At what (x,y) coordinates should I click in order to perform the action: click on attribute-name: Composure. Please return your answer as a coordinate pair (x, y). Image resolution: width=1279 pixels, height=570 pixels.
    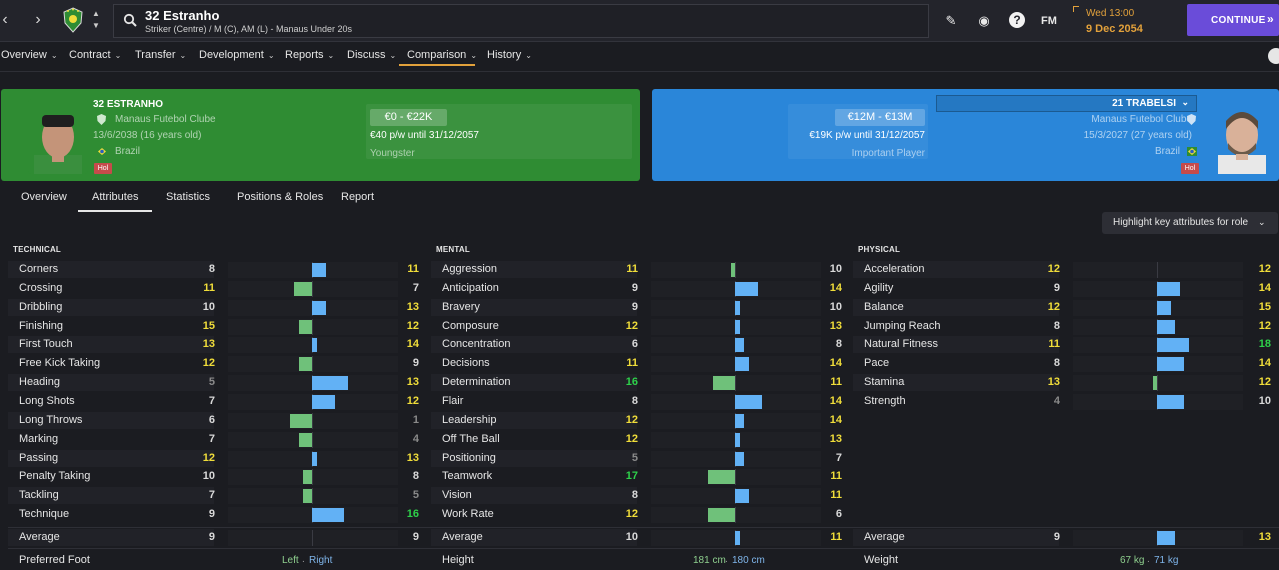
    Looking at the image, I should click on (470, 325).